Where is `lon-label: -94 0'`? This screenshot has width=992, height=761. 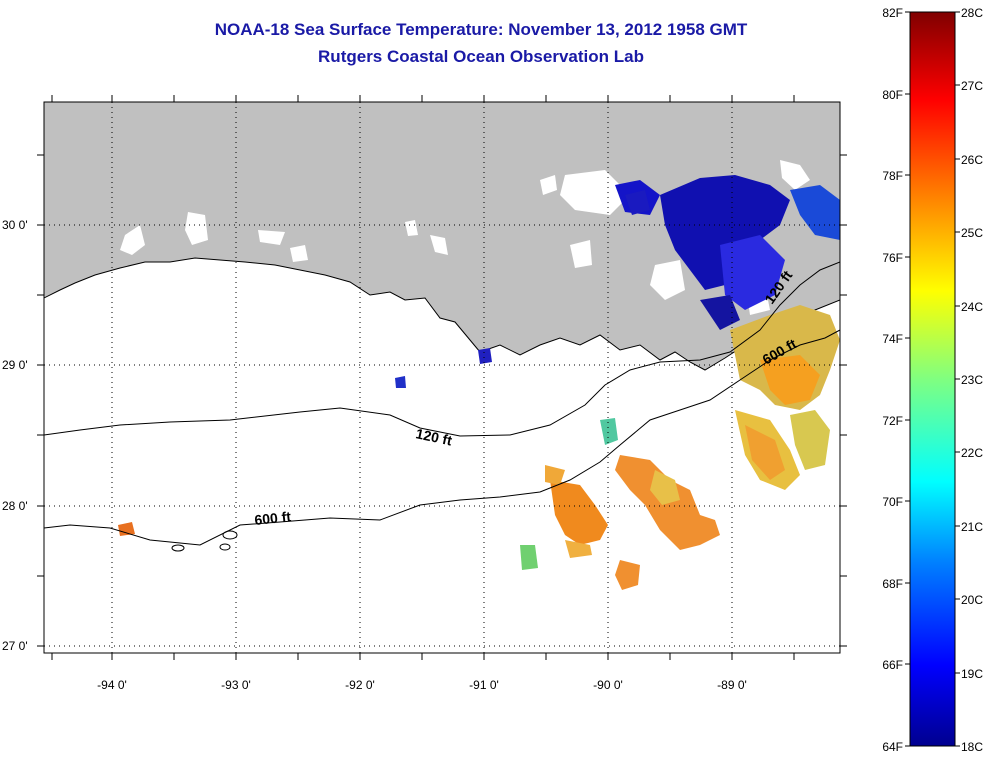
lon-label: -94 0' is located at coordinates (112, 685).